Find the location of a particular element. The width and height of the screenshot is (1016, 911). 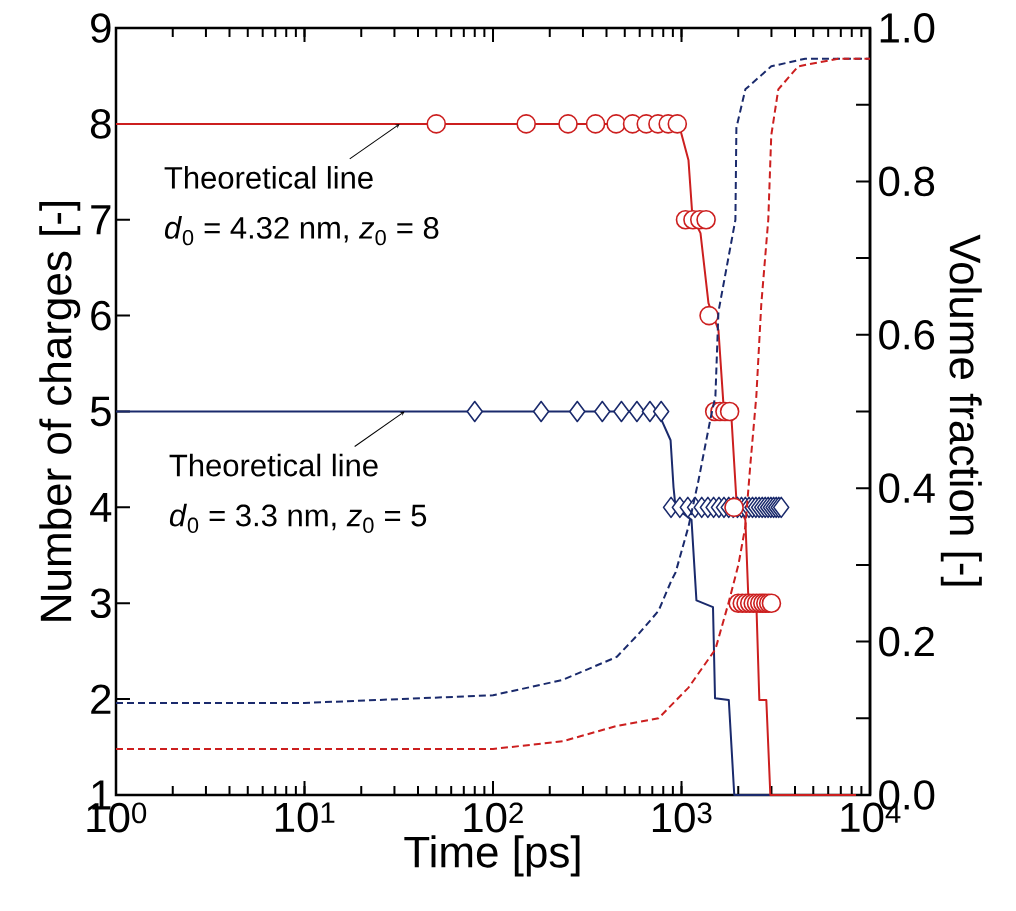

annotation: d$_{0}$ = 3.3 nm, z$_{0}$ = 5 is located at coordinates (298, 518).